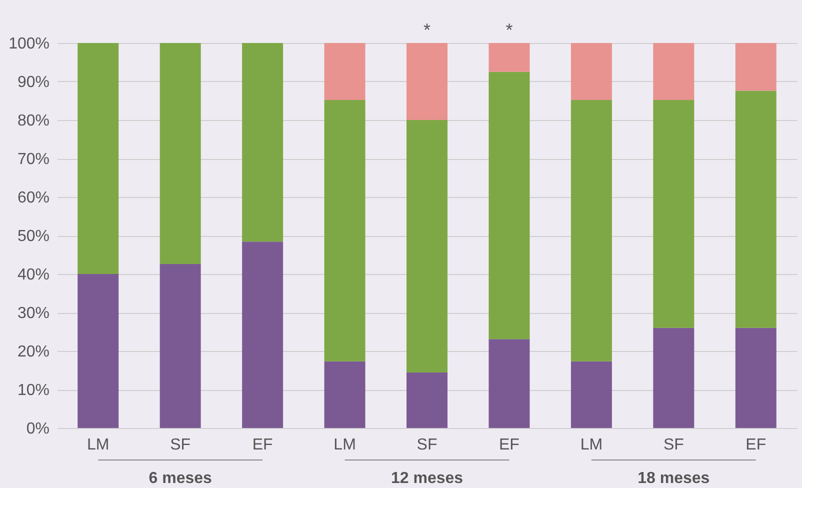 The height and width of the screenshot is (506, 825). Describe the element at coordinates (33, 313) in the screenshot. I see `y-tick-label: 30%` at that location.